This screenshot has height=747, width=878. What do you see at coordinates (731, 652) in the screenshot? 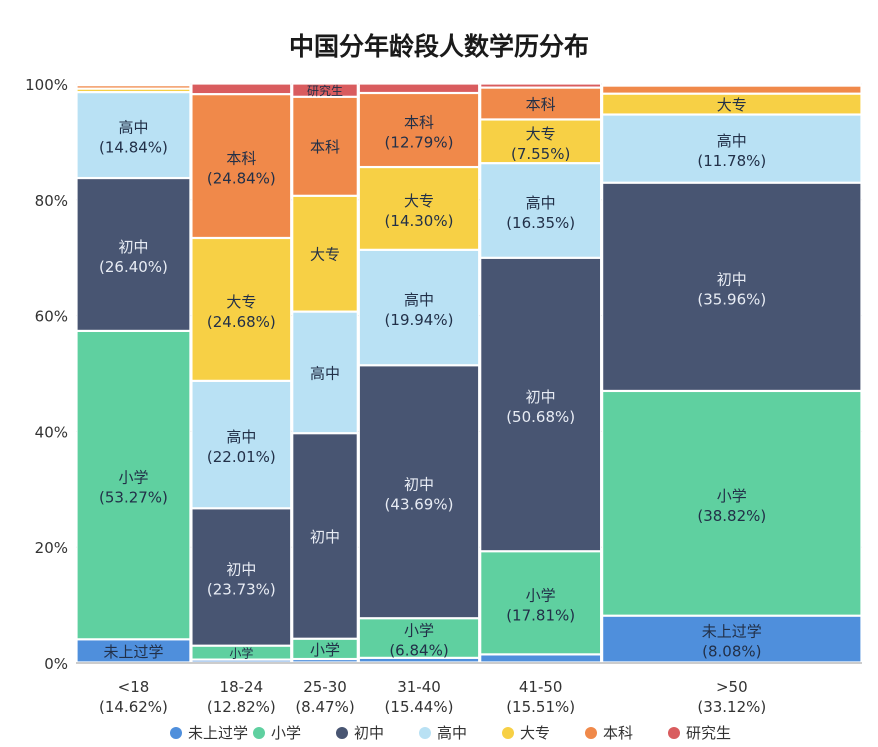
I see `segment-label-percent: (8.08%)` at bounding box center [731, 652].